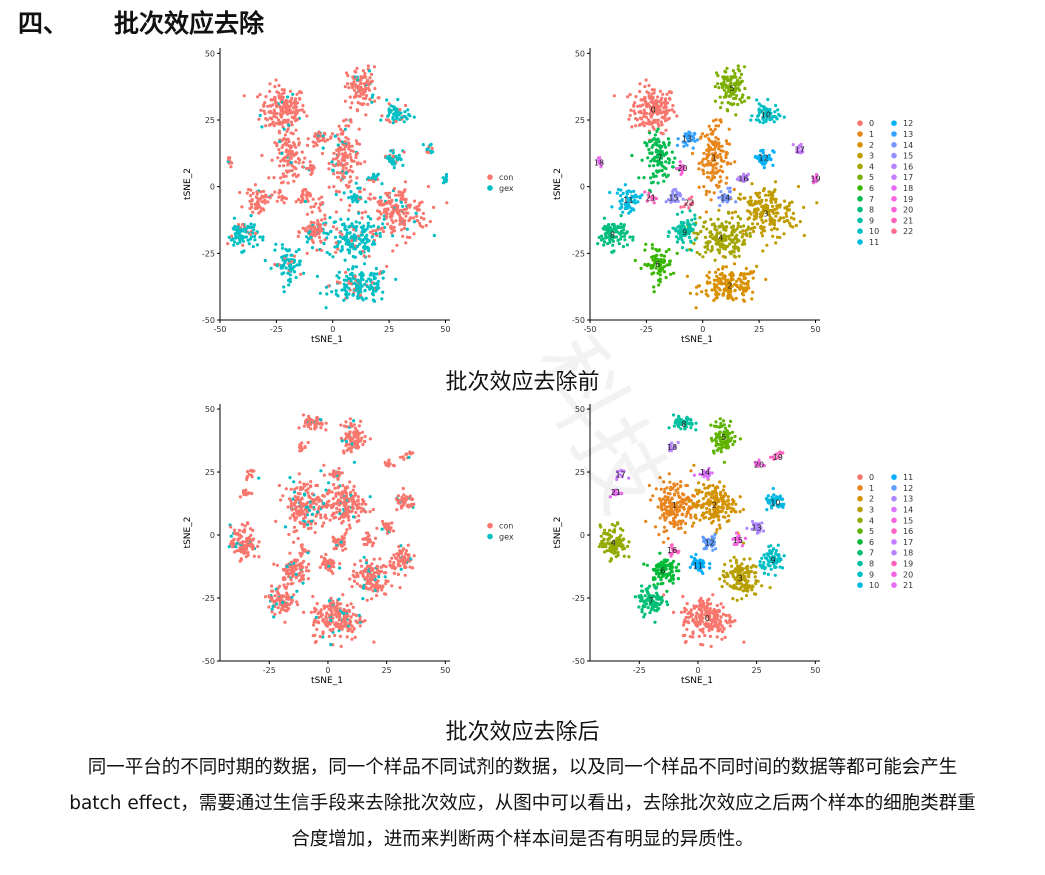 The image size is (1045, 875). Describe the element at coordinates (580, 53) in the screenshot. I see `y-tick-label: 50` at that location.